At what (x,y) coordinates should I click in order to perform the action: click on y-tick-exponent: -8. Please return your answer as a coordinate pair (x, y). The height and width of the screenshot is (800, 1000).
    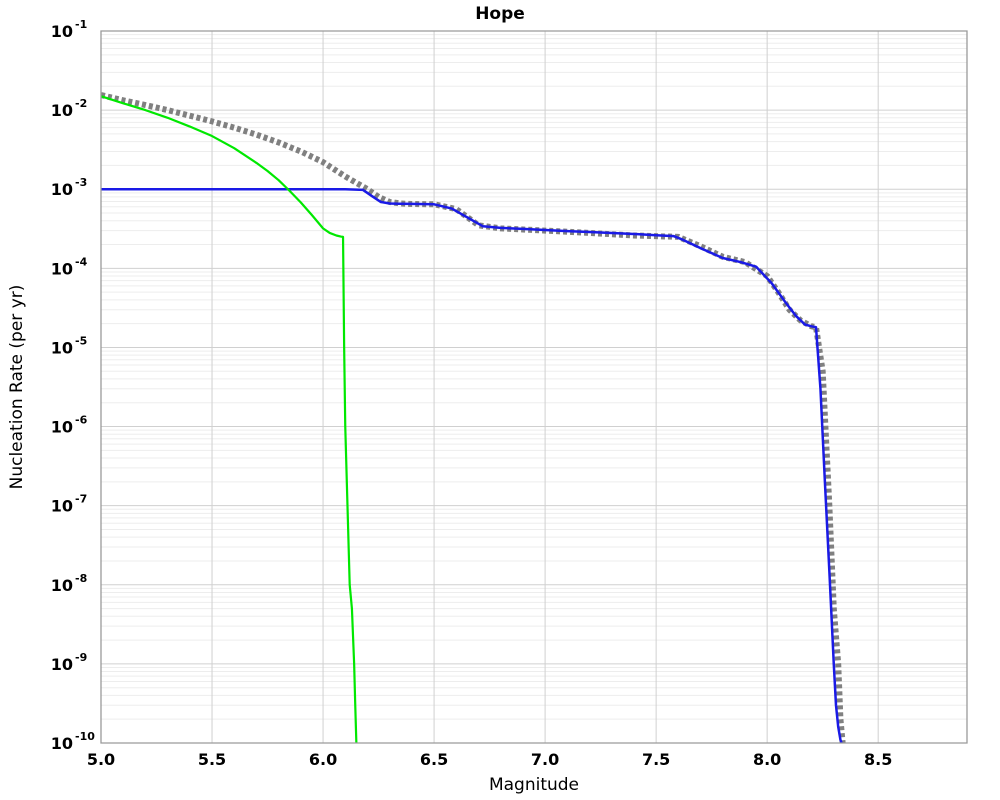
    Looking at the image, I should click on (81, 578).